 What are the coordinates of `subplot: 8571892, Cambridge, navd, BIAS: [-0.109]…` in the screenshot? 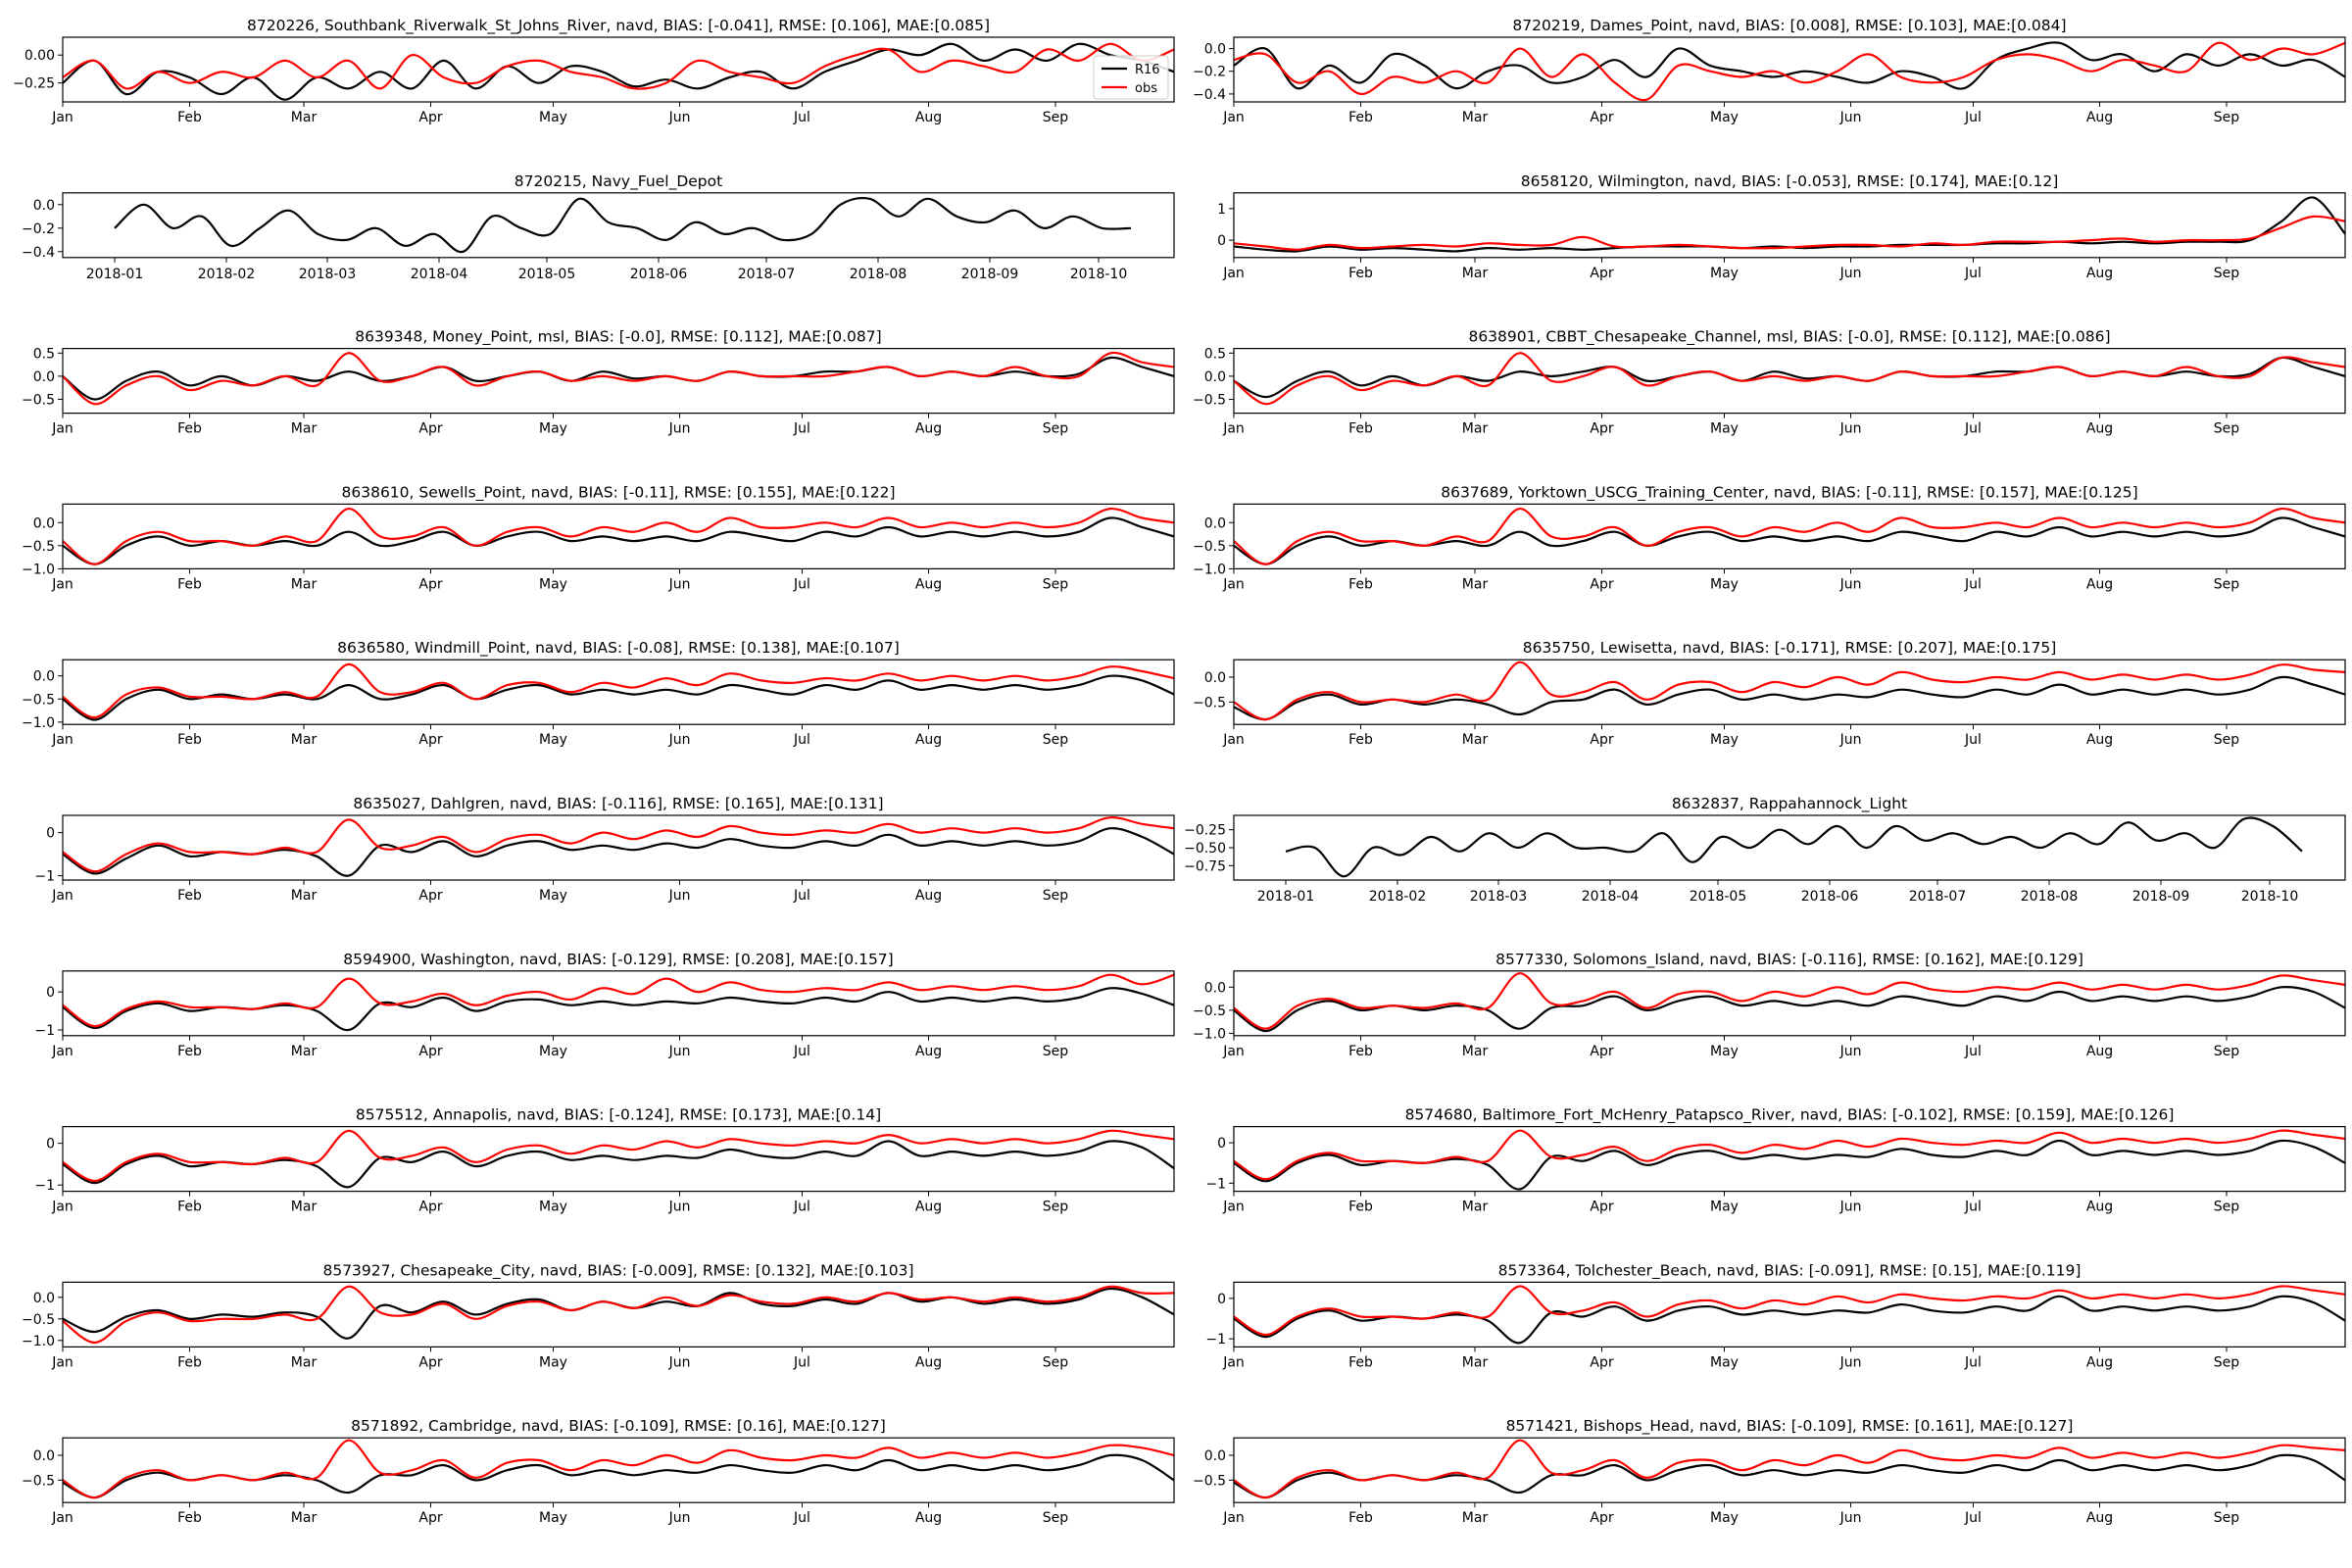 It's located at (598, 1471).